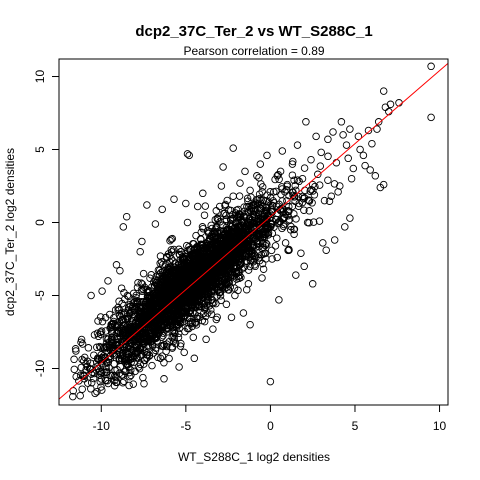  What do you see at coordinates (270, 419) in the screenshot?
I see `x-axis: -10 -5 0 5 10` at bounding box center [270, 419].